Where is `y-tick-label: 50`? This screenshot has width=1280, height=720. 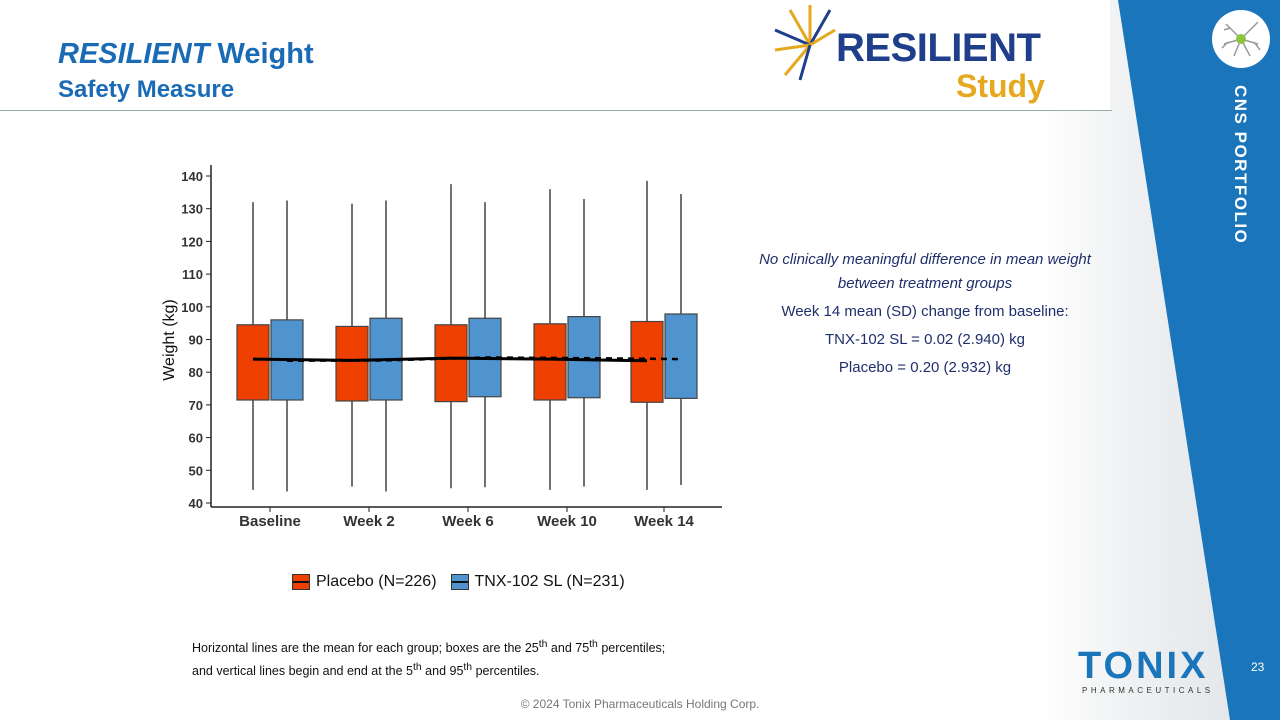
y-tick-label: 50 is located at coordinates (196, 470).